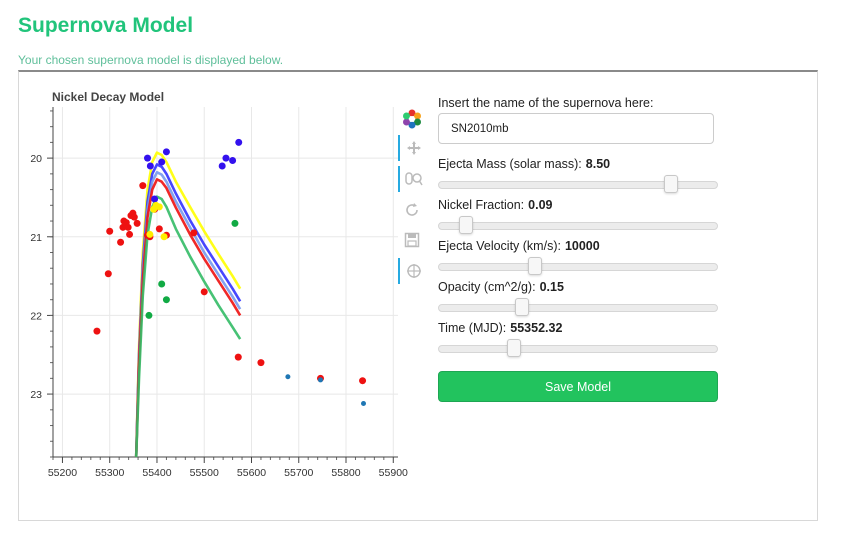 This screenshot has width=847, height=560. What do you see at coordinates (298, 473) in the screenshot?
I see `x-tick-label: 55700` at bounding box center [298, 473].